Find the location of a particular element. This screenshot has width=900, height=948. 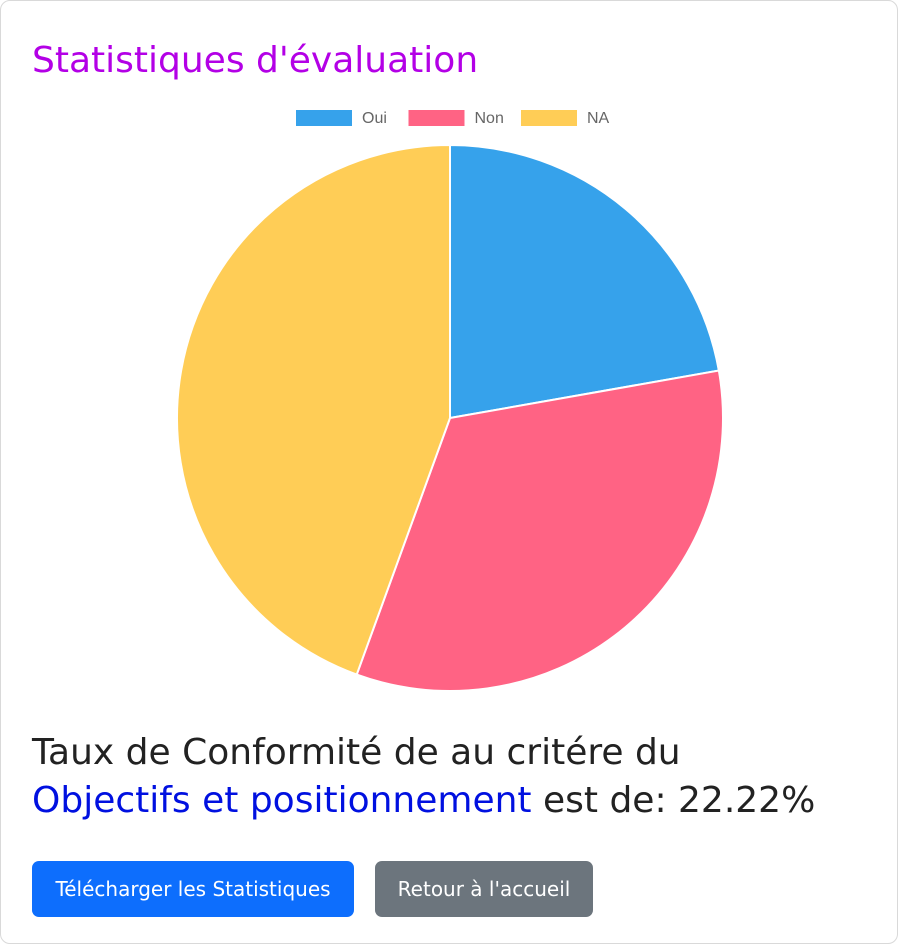

legend-label-oui: Oui is located at coordinates (374, 118).